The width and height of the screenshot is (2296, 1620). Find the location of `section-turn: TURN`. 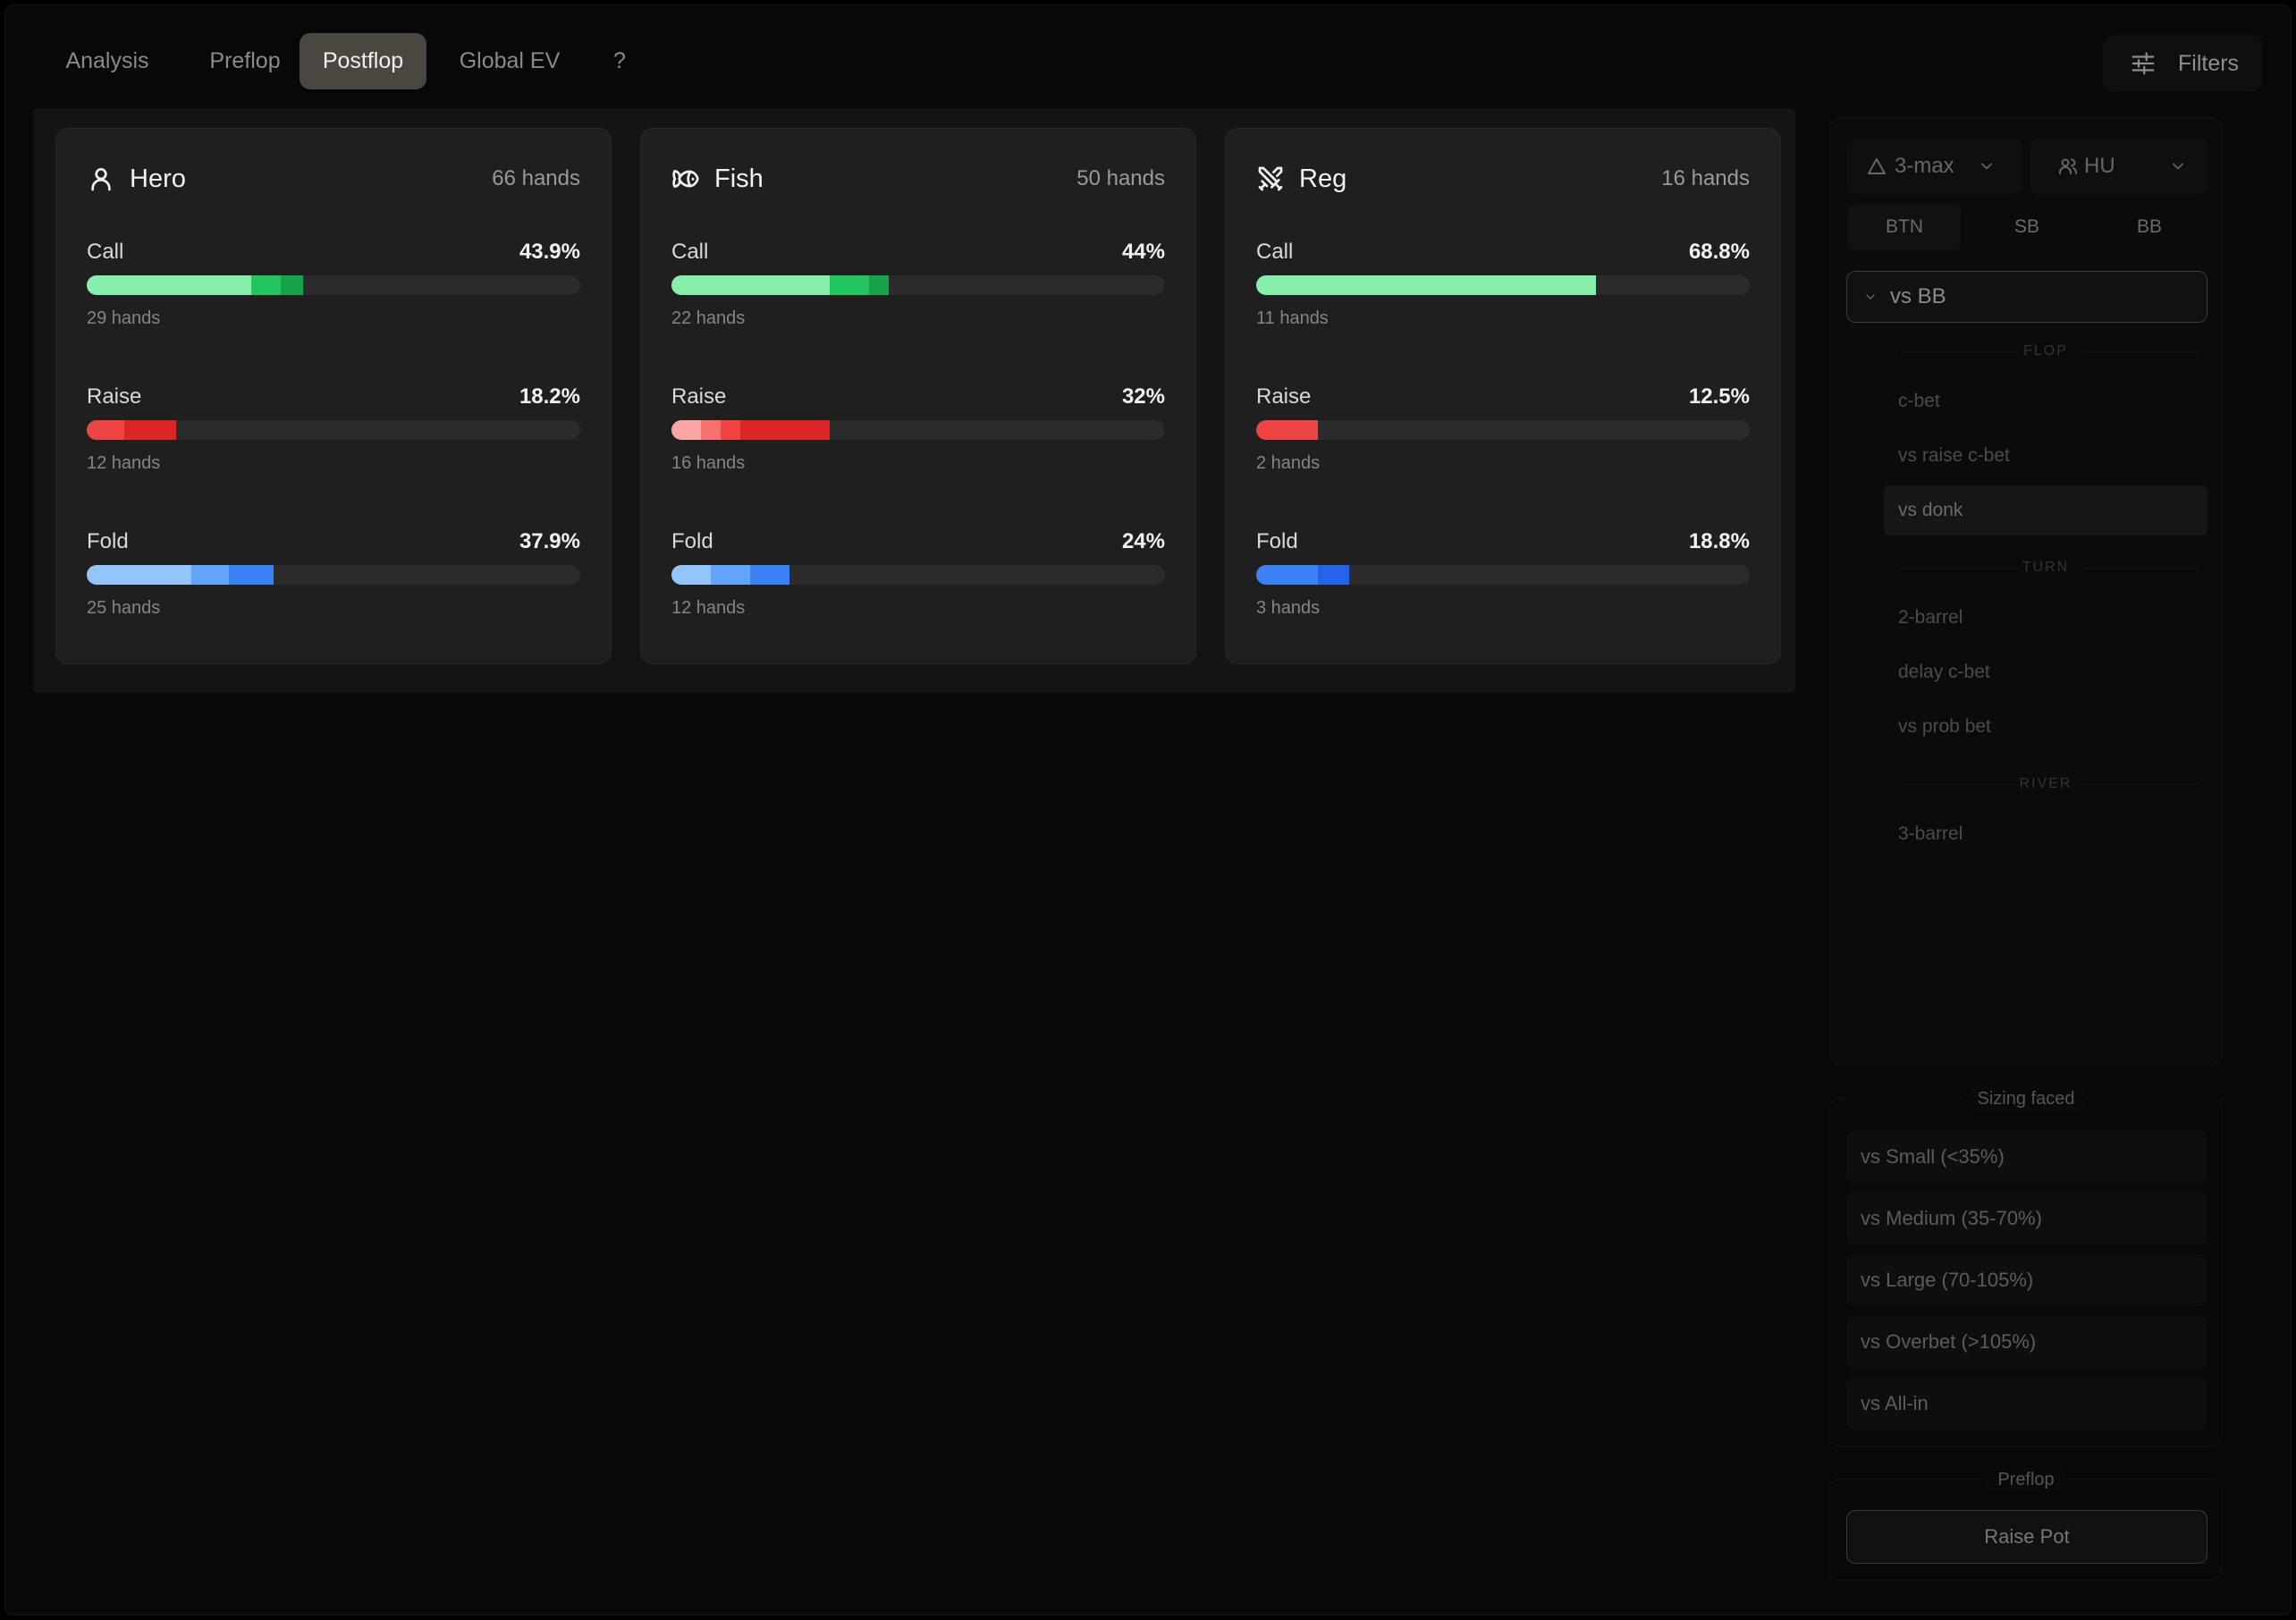

section-turn: TURN is located at coordinates (2045, 569).